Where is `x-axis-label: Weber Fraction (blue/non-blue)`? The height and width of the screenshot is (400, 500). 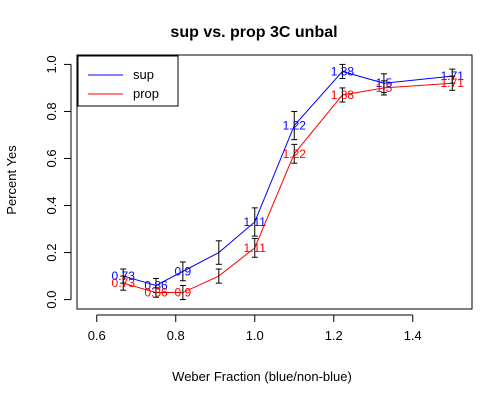
x-axis-label: Weber Fraction (blue/non-blue) is located at coordinates (262, 376).